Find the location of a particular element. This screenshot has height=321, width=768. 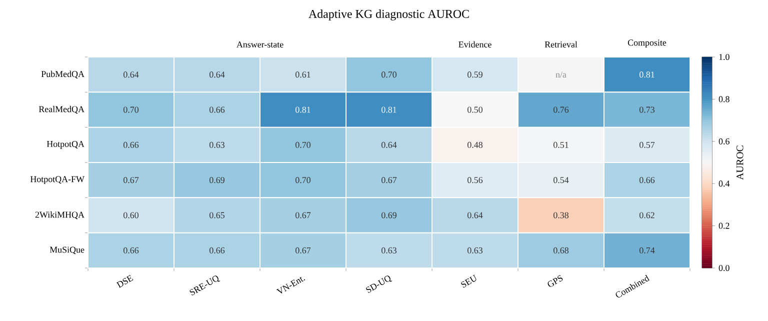

x-tick-label: SEU is located at coordinates (468, 281).